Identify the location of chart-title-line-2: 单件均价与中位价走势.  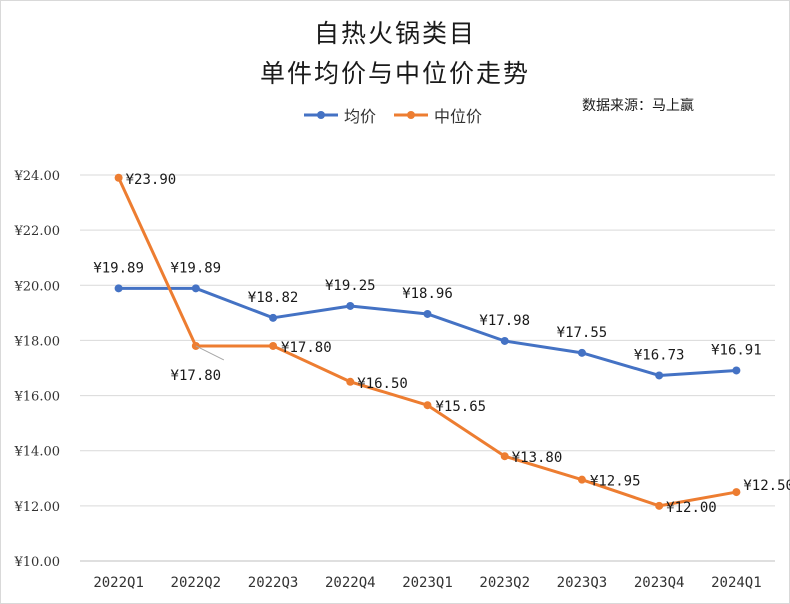
(394, 73).